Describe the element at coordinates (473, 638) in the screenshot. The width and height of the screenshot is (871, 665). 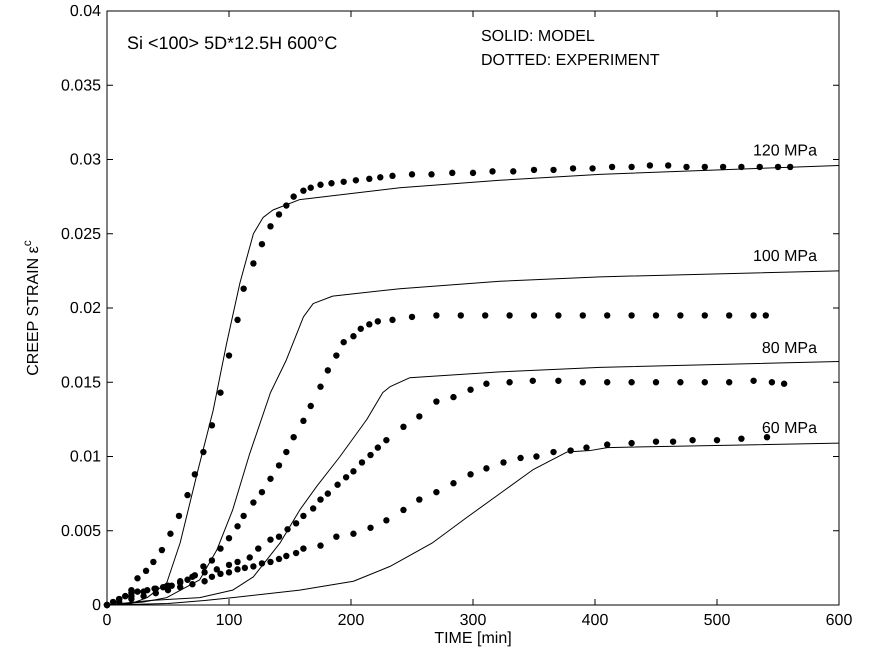
I see `x-axis-title: TIME [min]` at that location.